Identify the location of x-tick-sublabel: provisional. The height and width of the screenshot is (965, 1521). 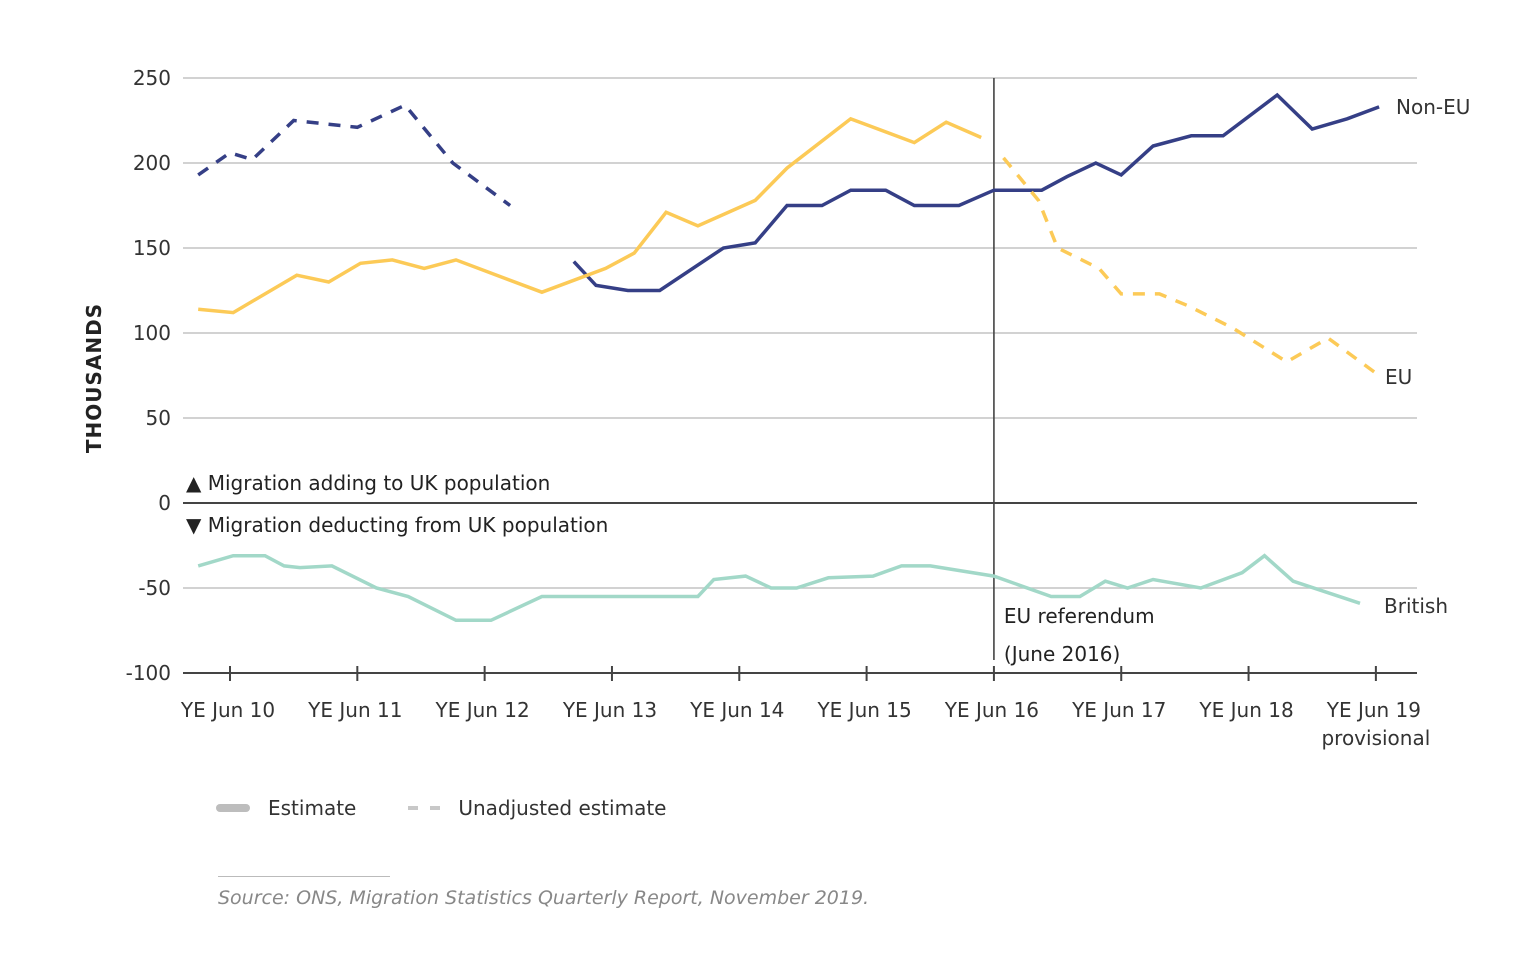
(1375, 738).